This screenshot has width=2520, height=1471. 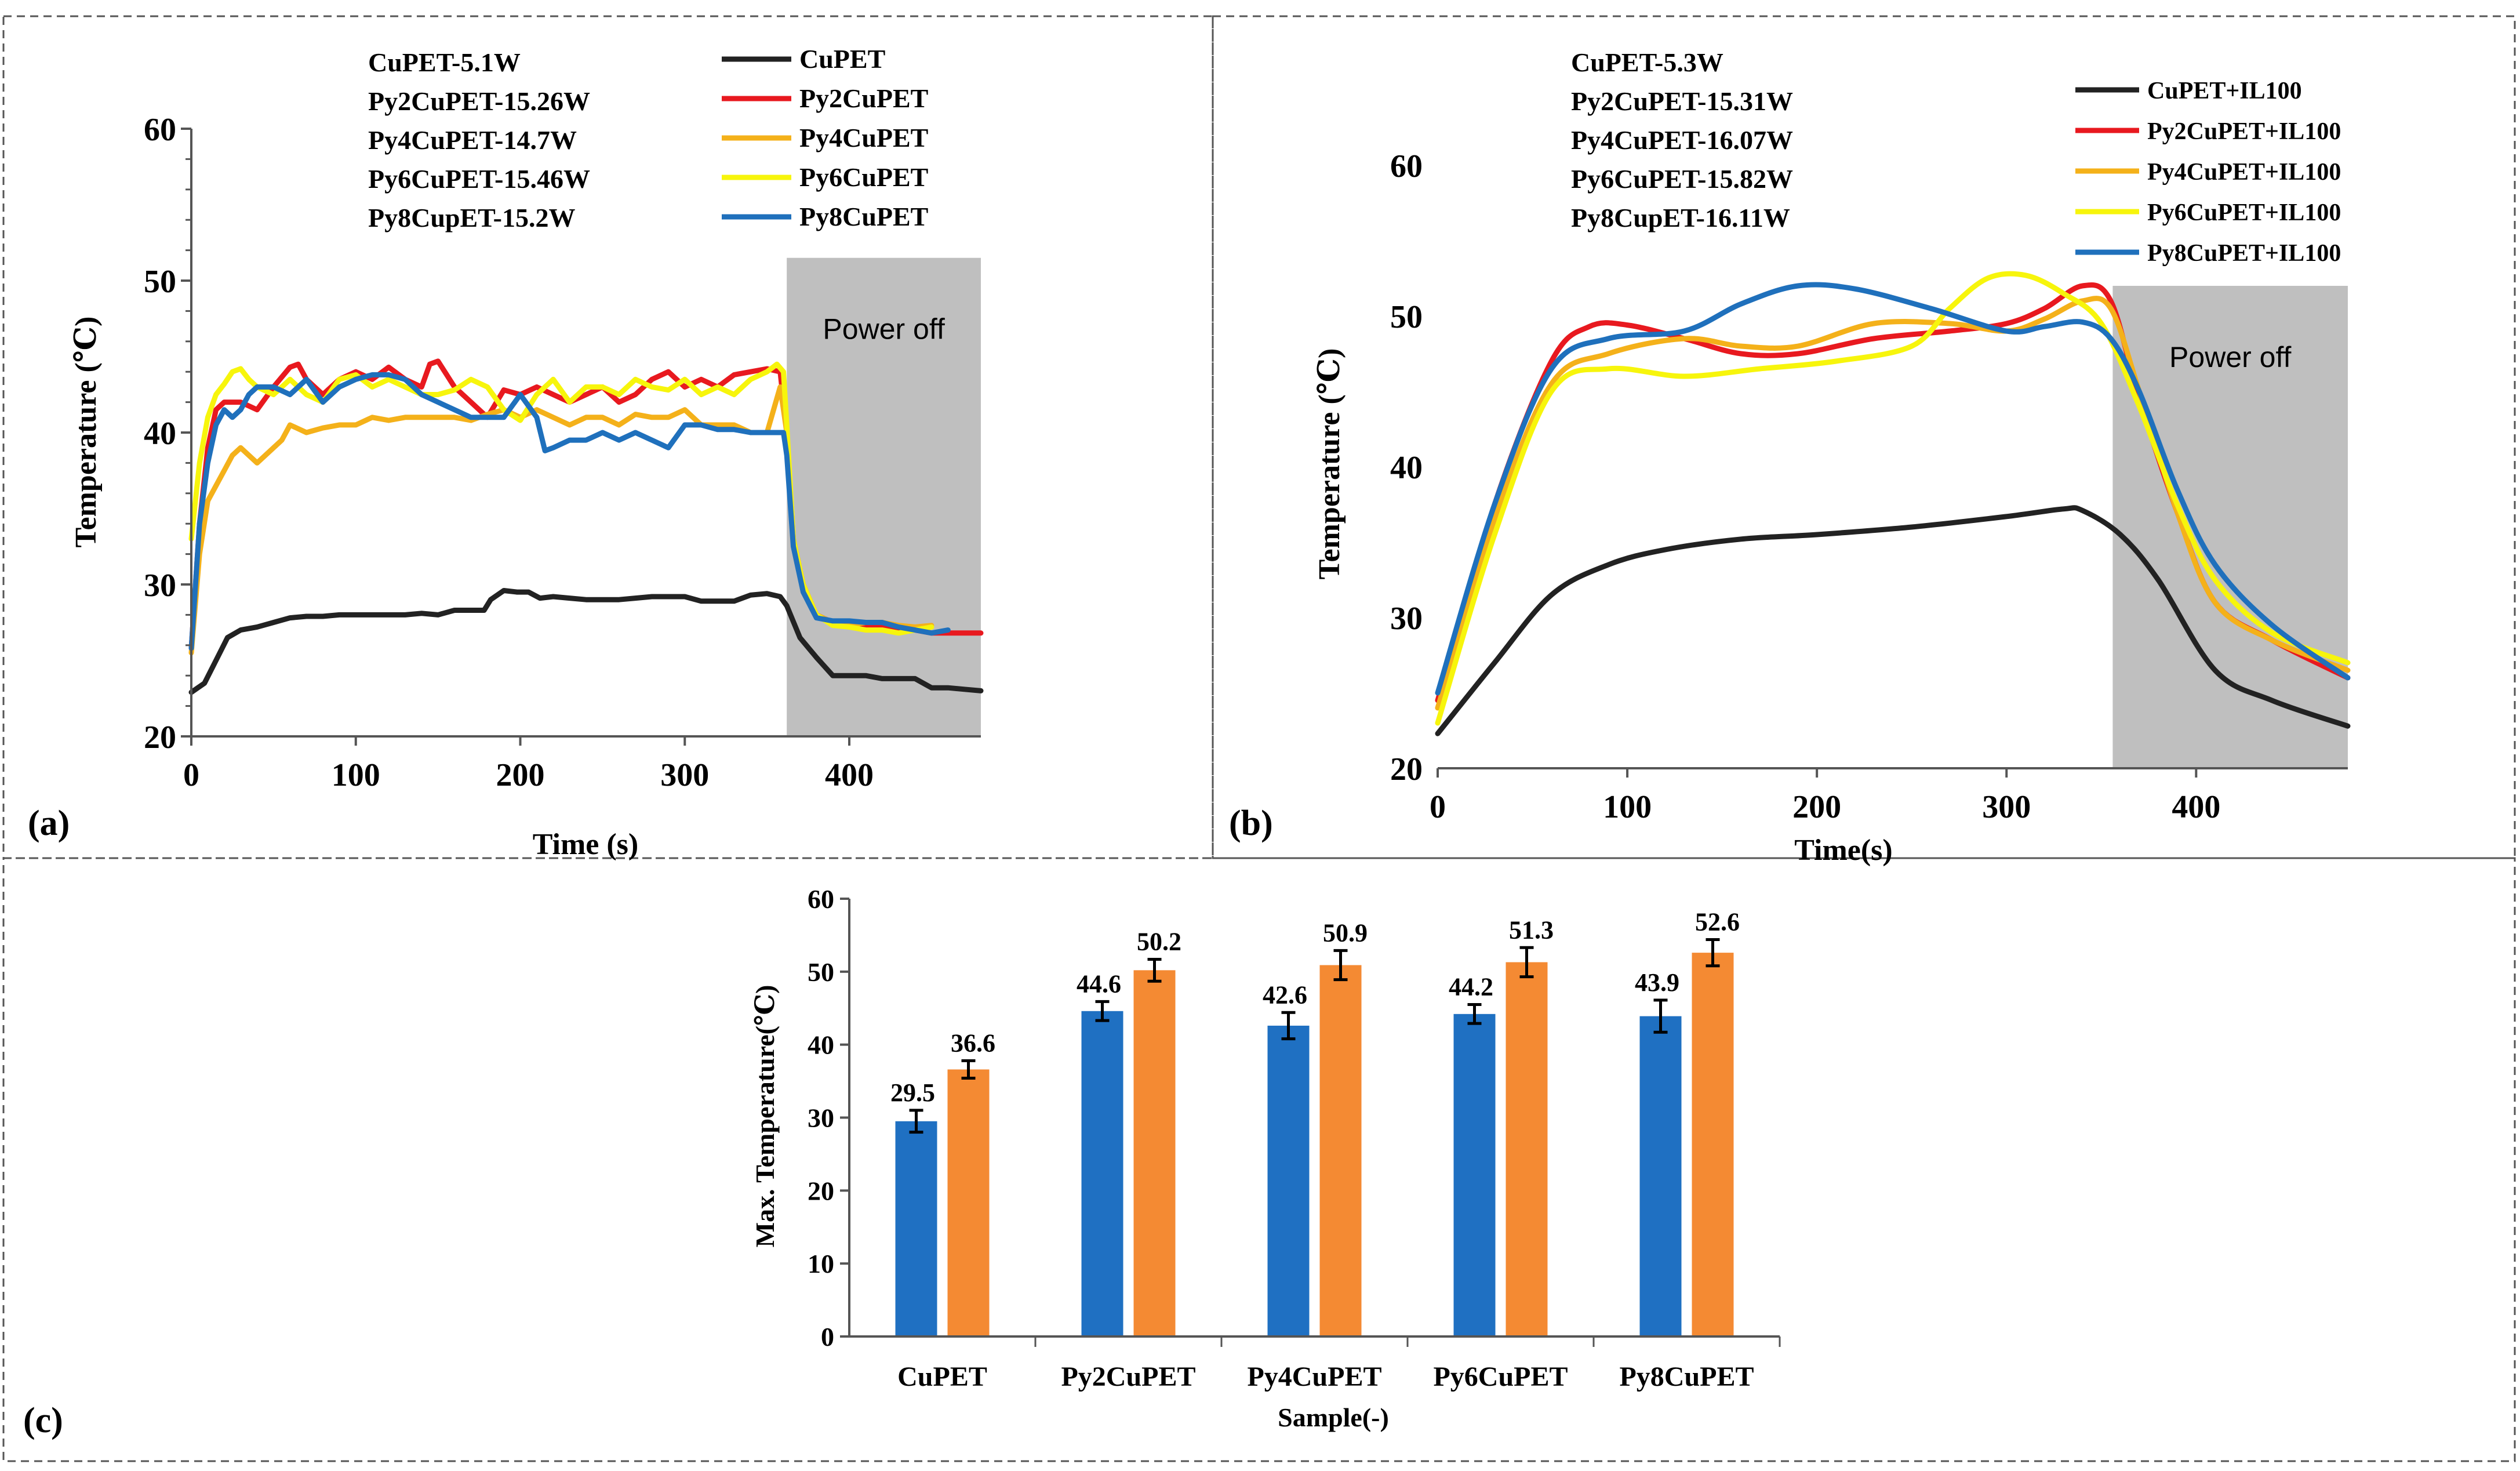 I want to click on x-axis-label: Sample(-), so click(x=1333, y=1417).